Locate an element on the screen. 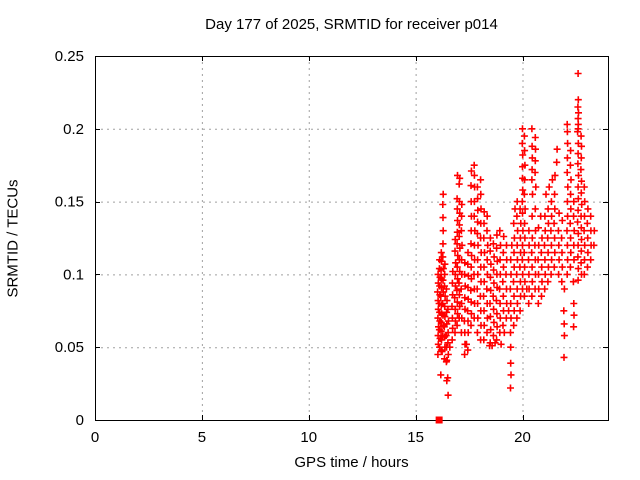 This screenshot has width=640, height=480. x-axis-label: GPS time / hours is located at coordinates (351, 462).